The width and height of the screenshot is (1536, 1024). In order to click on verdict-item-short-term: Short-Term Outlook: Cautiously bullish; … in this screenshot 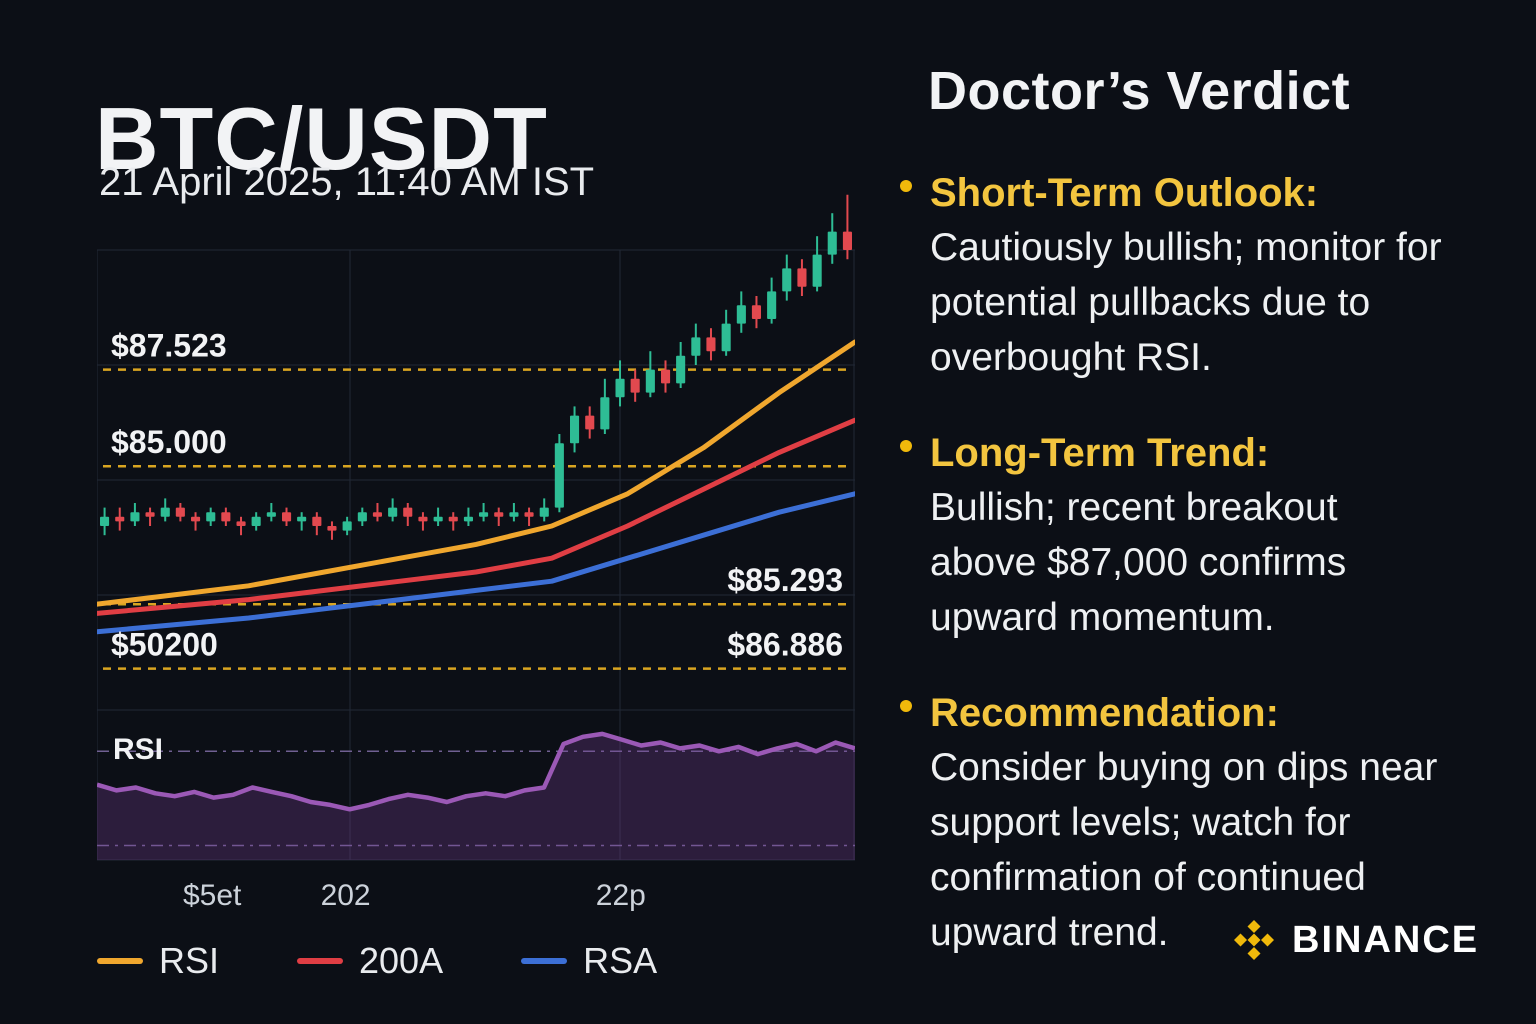, I will do `click(1176, 276)`.